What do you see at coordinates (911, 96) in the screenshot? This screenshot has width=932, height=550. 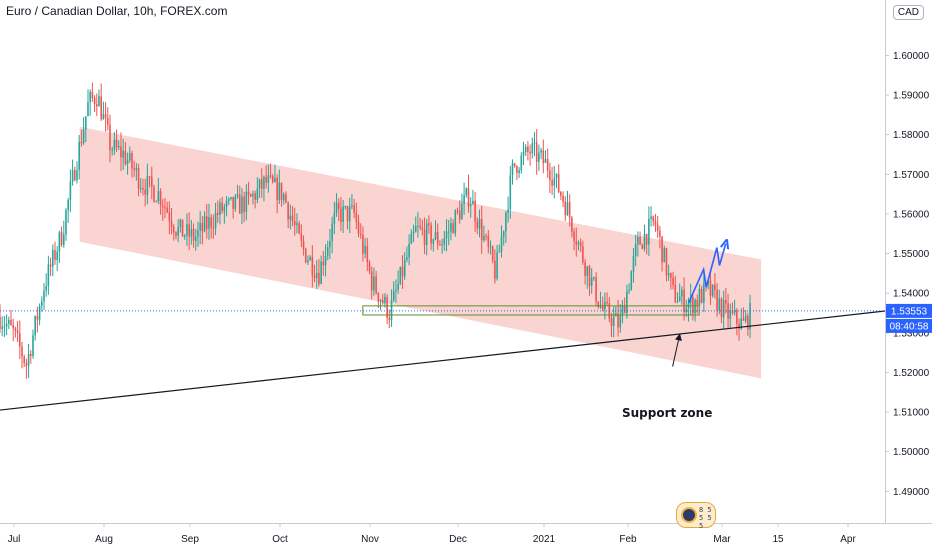 I see `price-tick-label: 1.59000` at bounding box center [911, 96].